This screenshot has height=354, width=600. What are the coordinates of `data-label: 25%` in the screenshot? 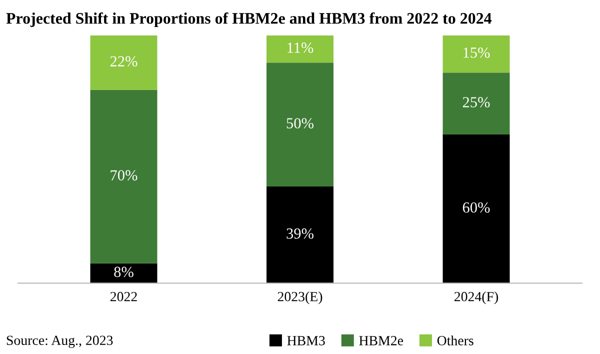 It's located at (476, 102).